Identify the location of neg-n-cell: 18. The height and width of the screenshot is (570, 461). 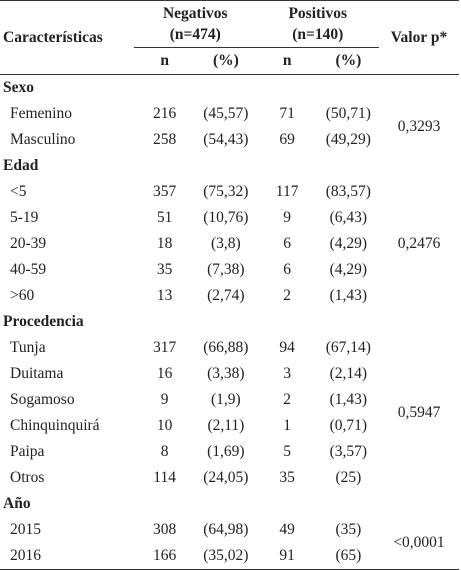
(164, 243).